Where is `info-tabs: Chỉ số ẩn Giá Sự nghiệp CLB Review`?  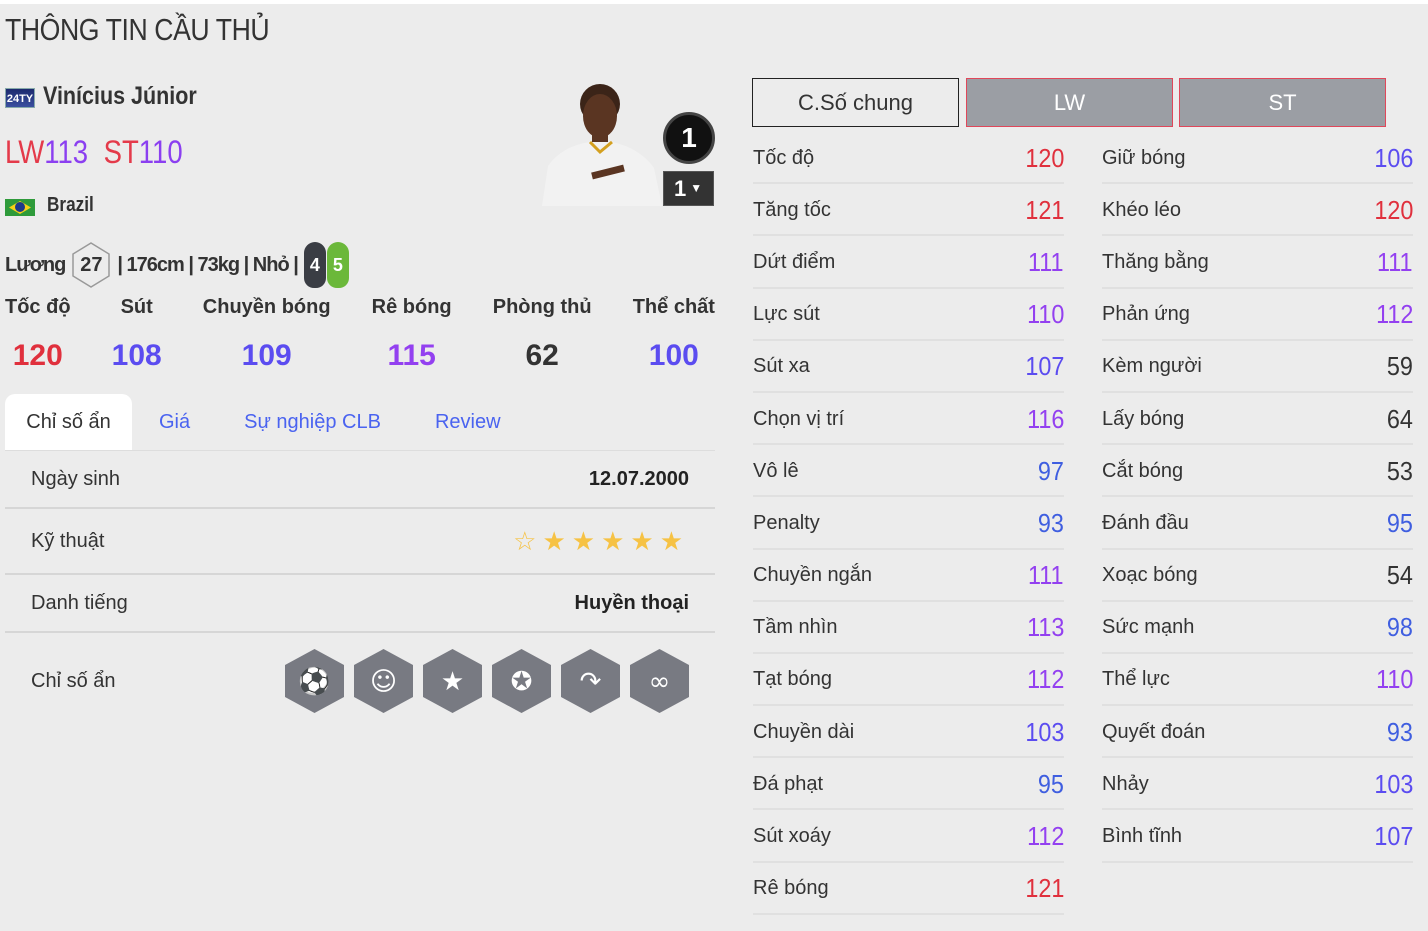
info-tabs: Chỉ số ẩn Giá Sự nghiệp CLB Review is located at coordinates (360, 422).